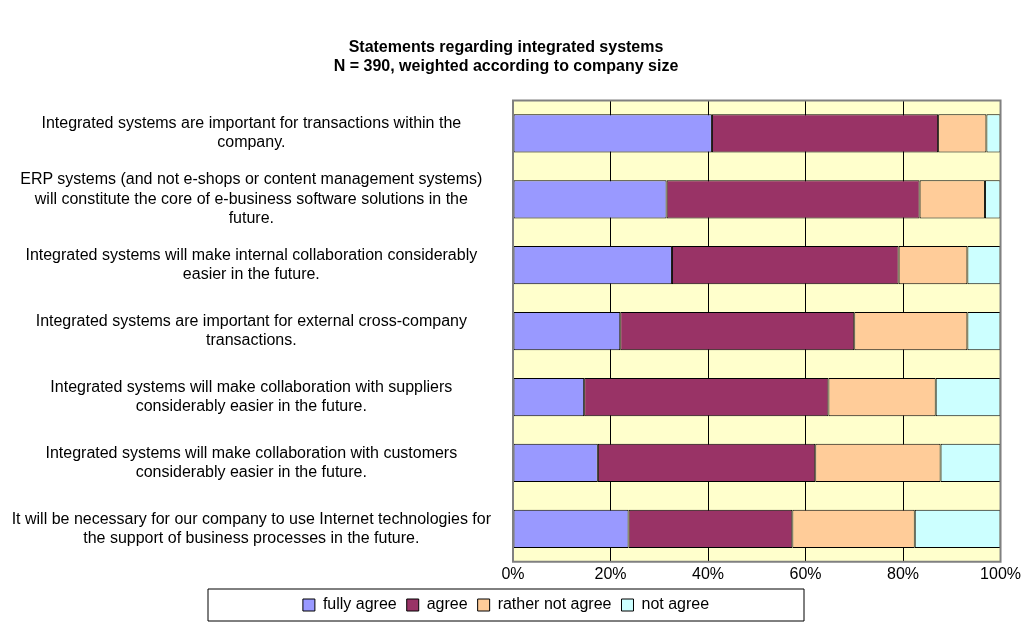  I want to click on y-tick-label: Integrated systems will make collaboration with suppliers considerably easier in the future., so click(251, 396).